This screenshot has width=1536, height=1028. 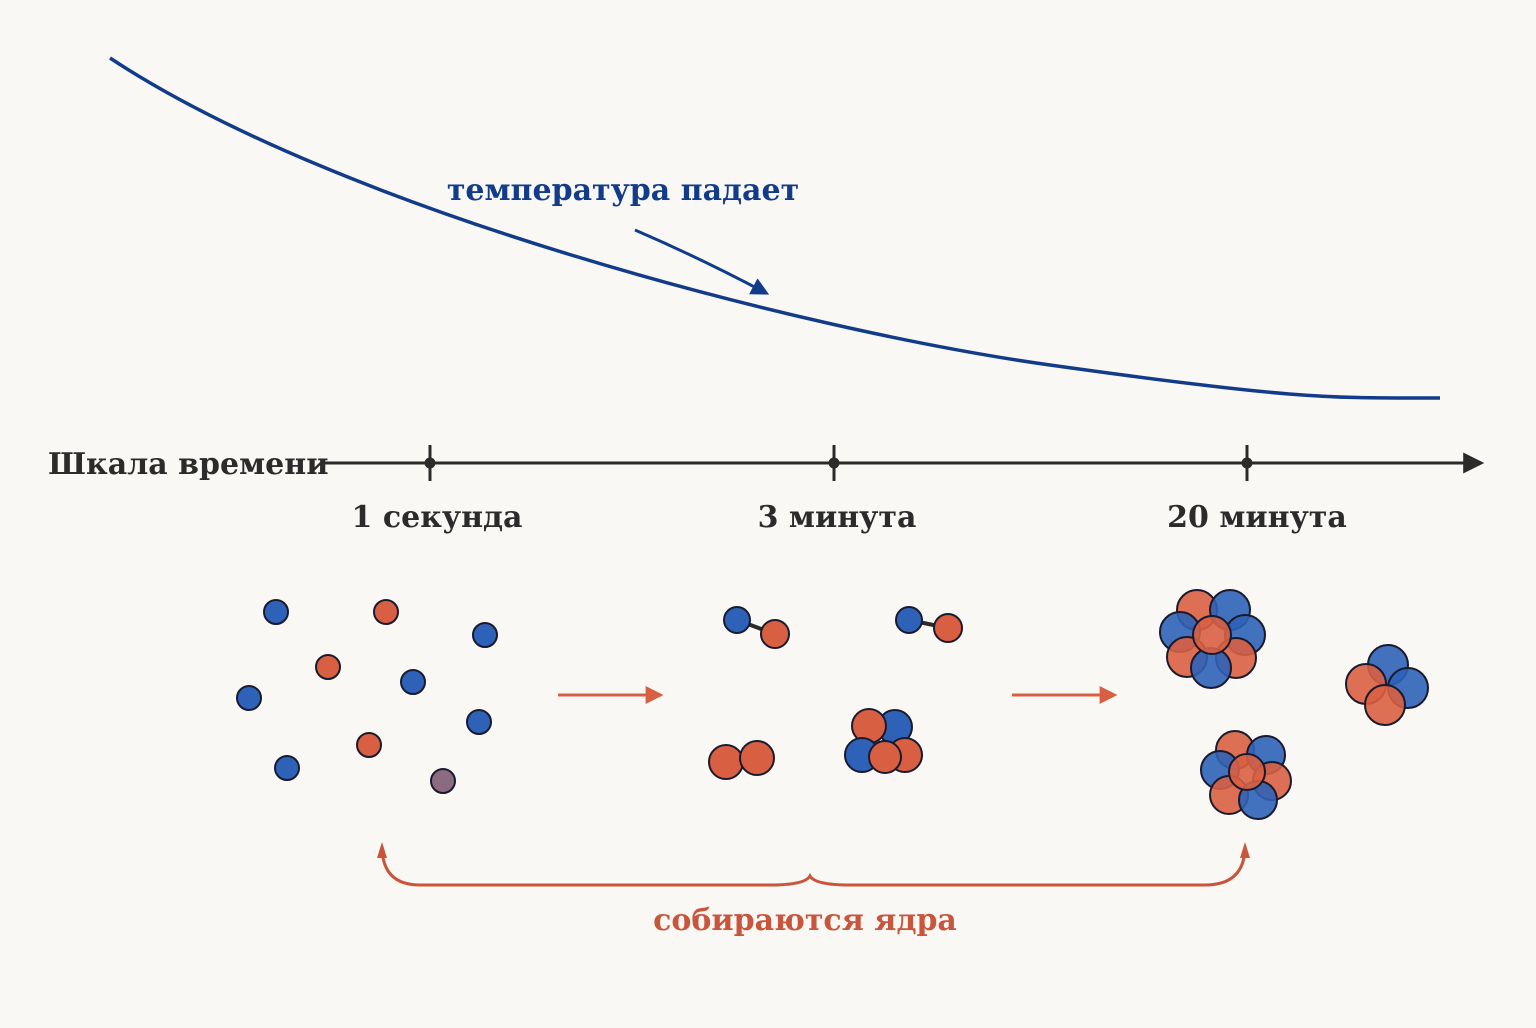 What do you see at coordinates (188, 464) in the screenshot?
I see `timeline-label: Шкала времени` at bounding box center [188, 464].